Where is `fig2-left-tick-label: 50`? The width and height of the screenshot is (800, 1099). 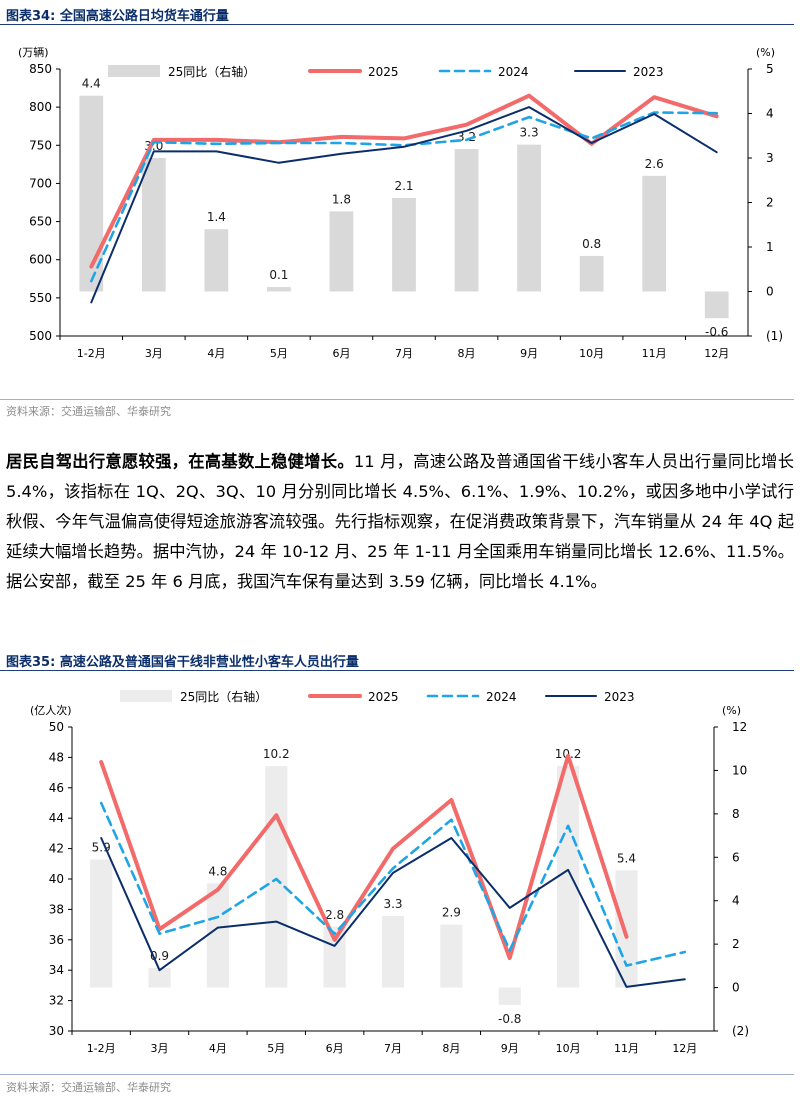
fig2-left-tick-label: 50 is located at coordinates (56, 727).